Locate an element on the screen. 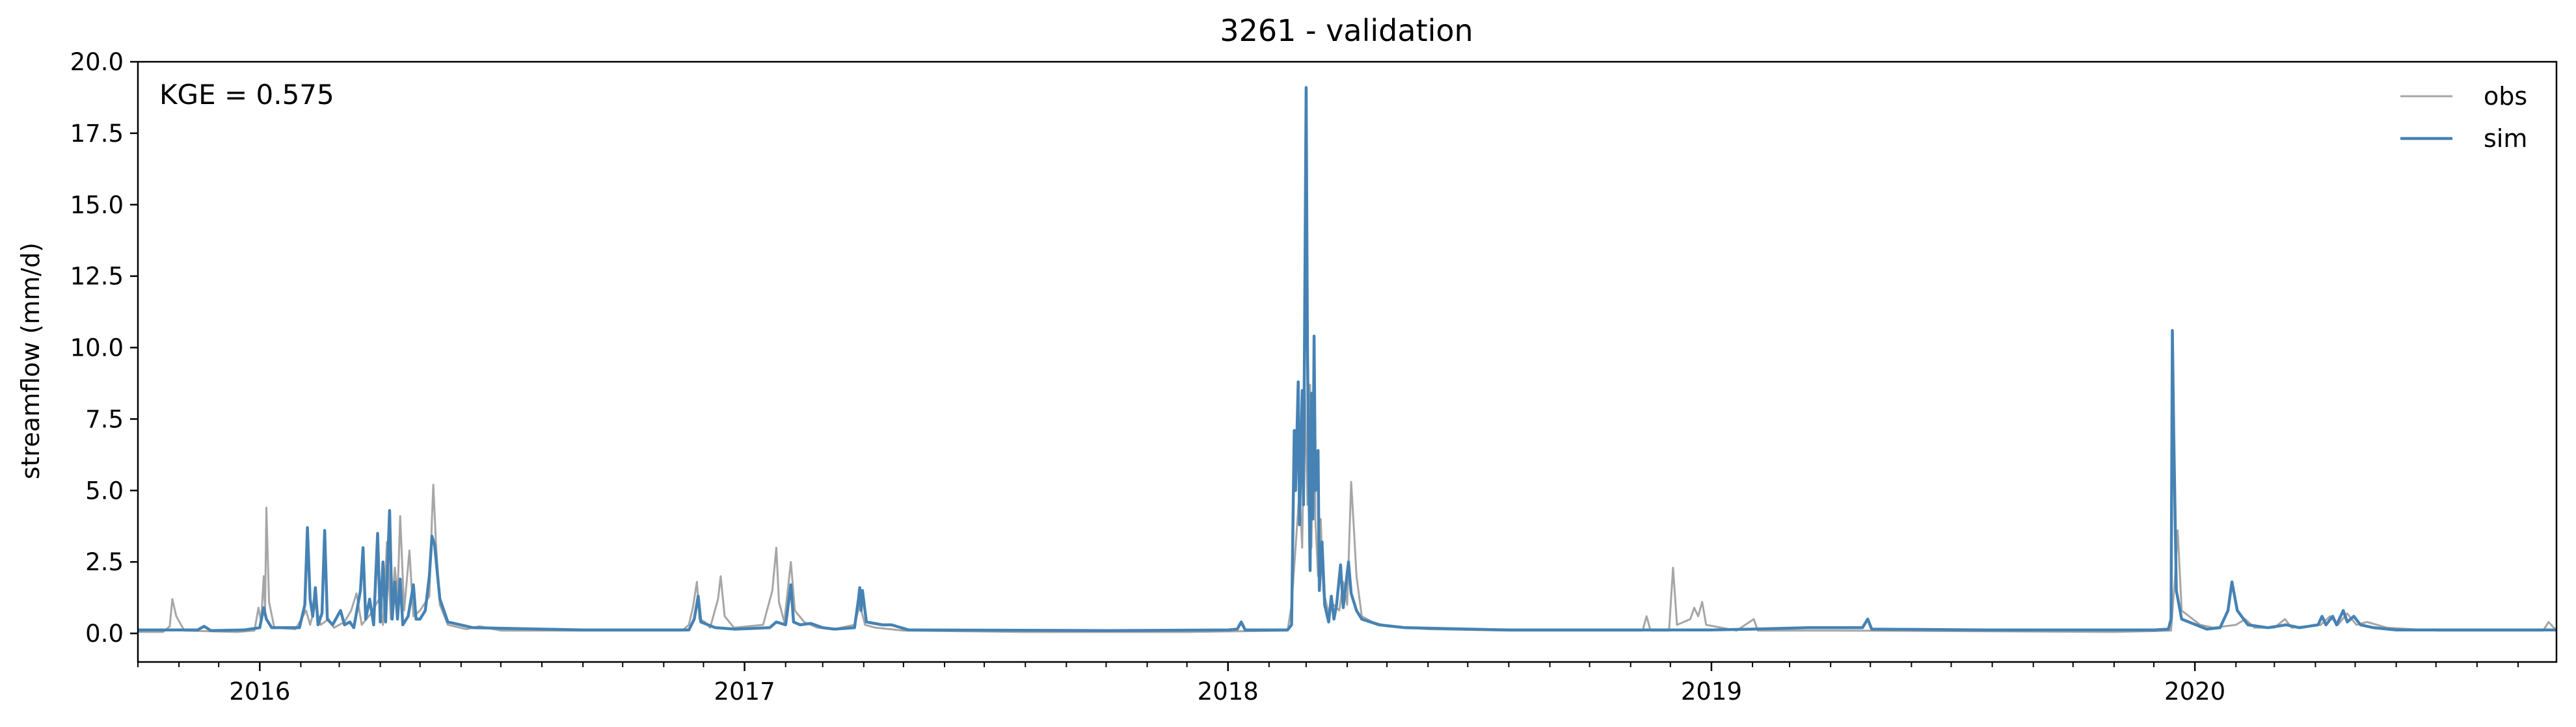  y-axis-label: streamflow (mm/d) is located at coordinates (30, 361).